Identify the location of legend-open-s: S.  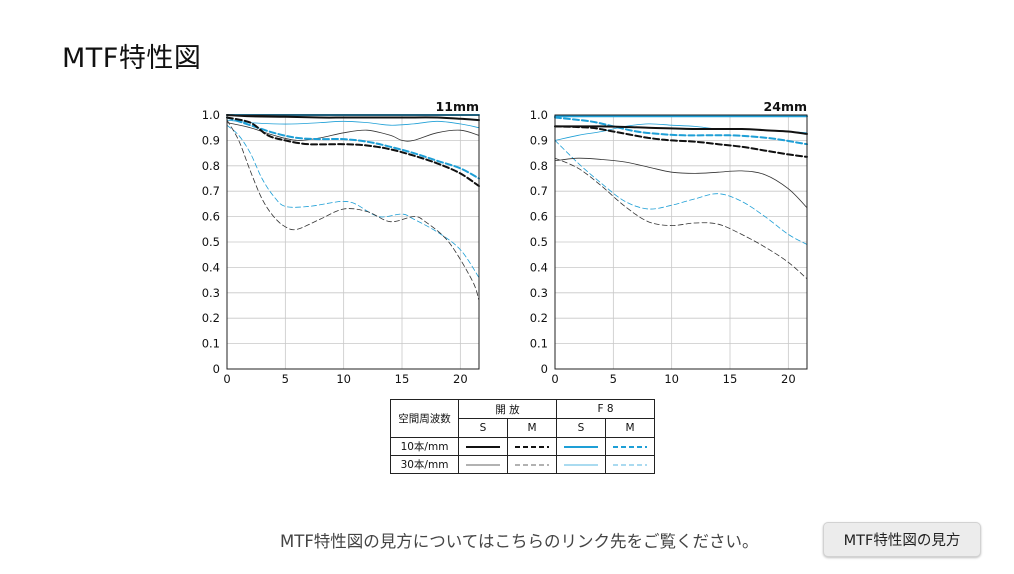
(483, 428).